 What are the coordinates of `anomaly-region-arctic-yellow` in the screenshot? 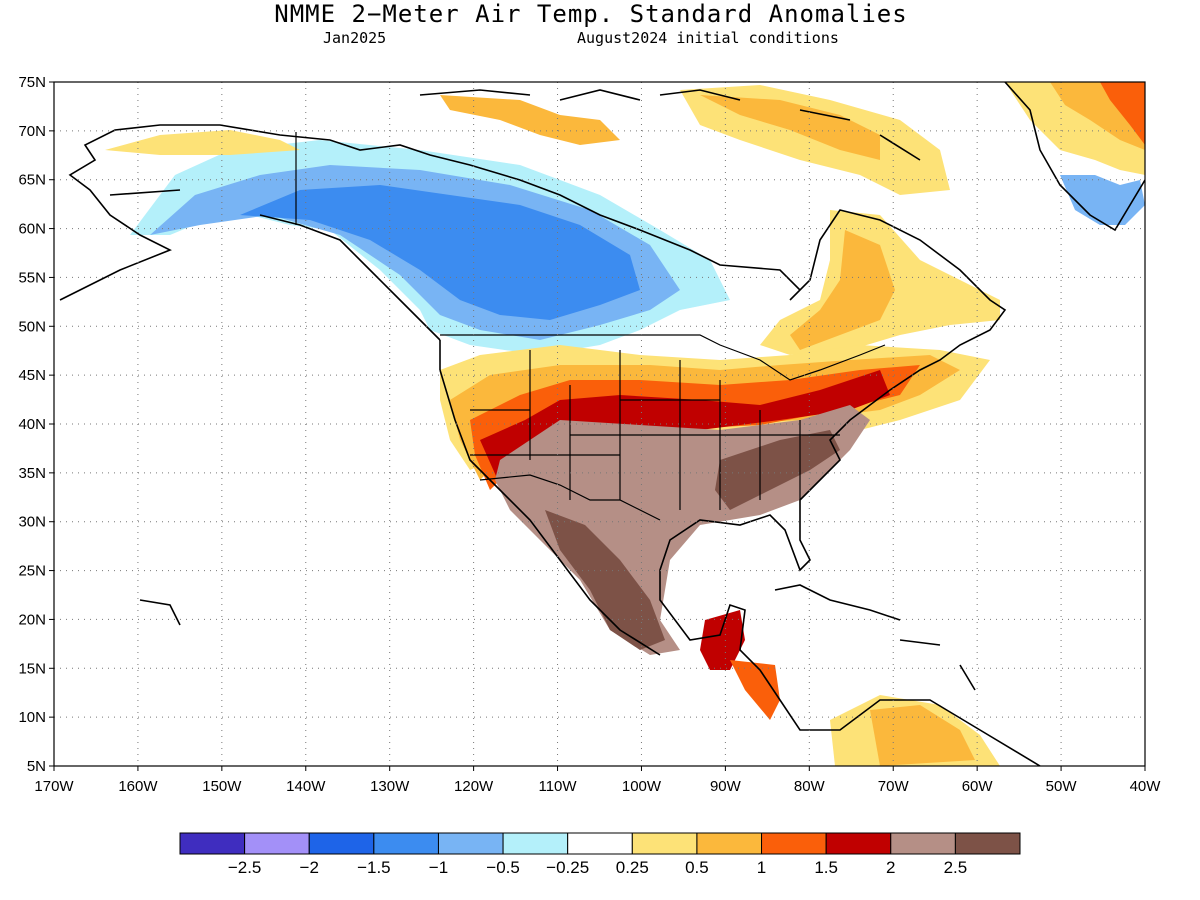 It's located at (202, 142).